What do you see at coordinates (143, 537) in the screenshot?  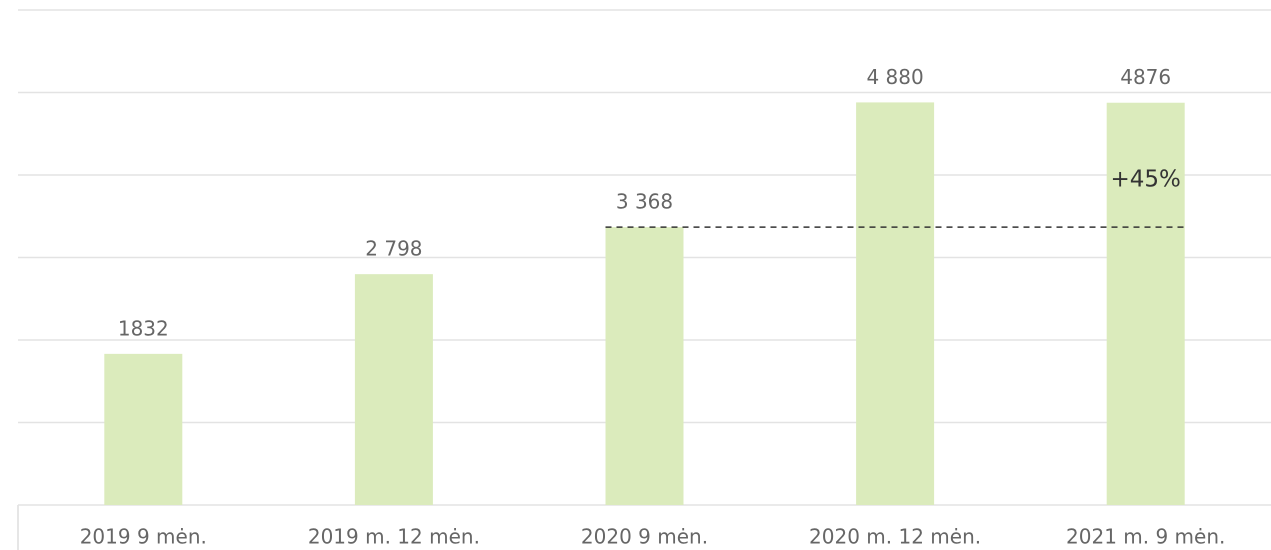 I see `x-tick-label: 2019 9 mėn.` at bounding box center [143, 537].